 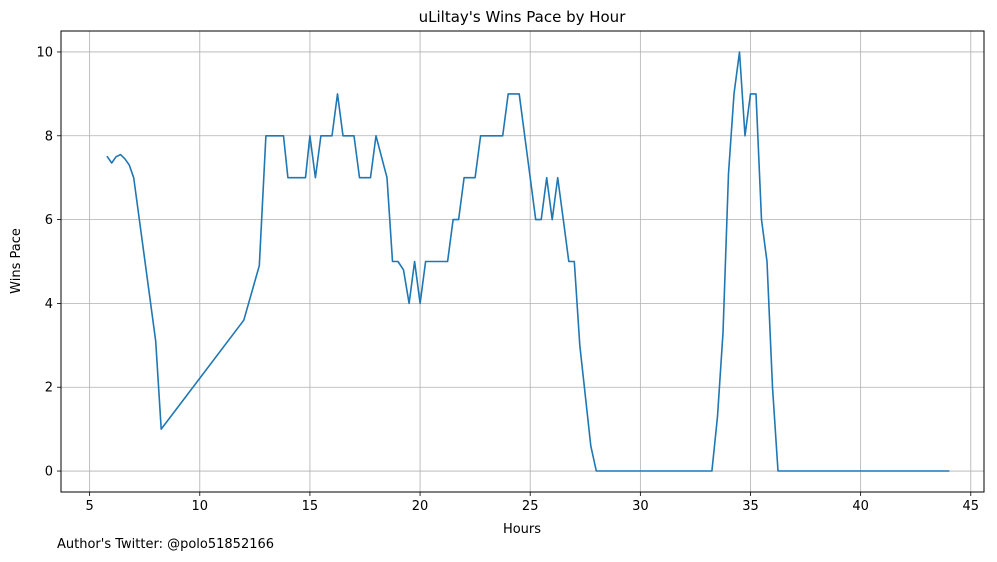 What do you see at coordinates (49, 304) in the screenshot?
I see `y-tick-label: 4` at bounding box center [49, 304].